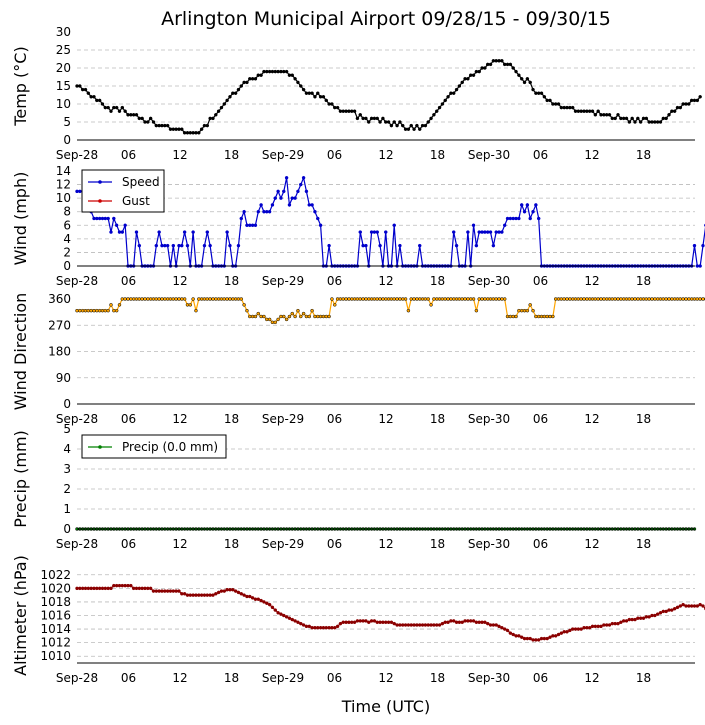 This screenshot has width=705, height=725. Describe the element at coordinates (77, 155) in the screenshot. I see `temp-xtick-label: Sep-28` at that location.